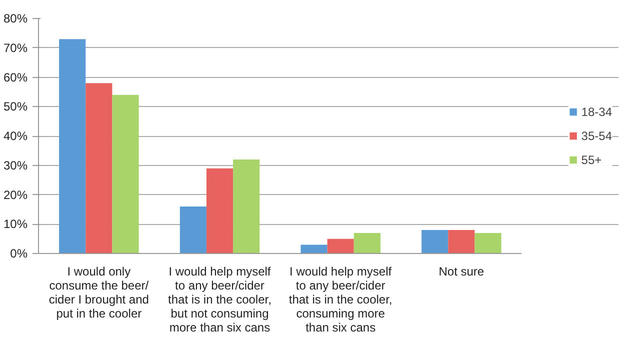 The image size is (630, 339). What do you see at coordinates (340, 299) in the screenshot?
I see `x-tick-label: I would help myself to any beer/cider that is in the cooler, consuming more than six cans` at bounding box center [340, 299].